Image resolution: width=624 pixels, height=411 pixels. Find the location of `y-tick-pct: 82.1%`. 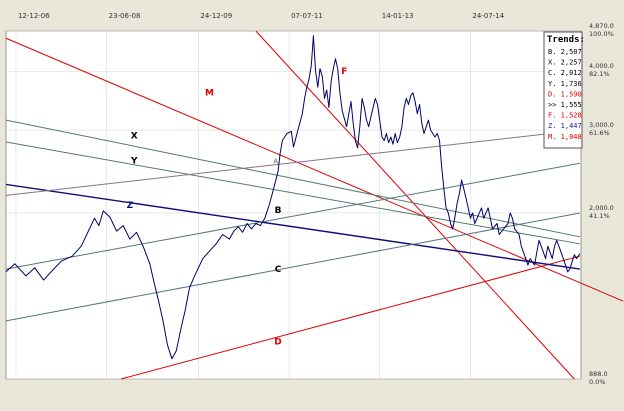

y-tick-pct: 82.1% is located at coordinates (599, 74).